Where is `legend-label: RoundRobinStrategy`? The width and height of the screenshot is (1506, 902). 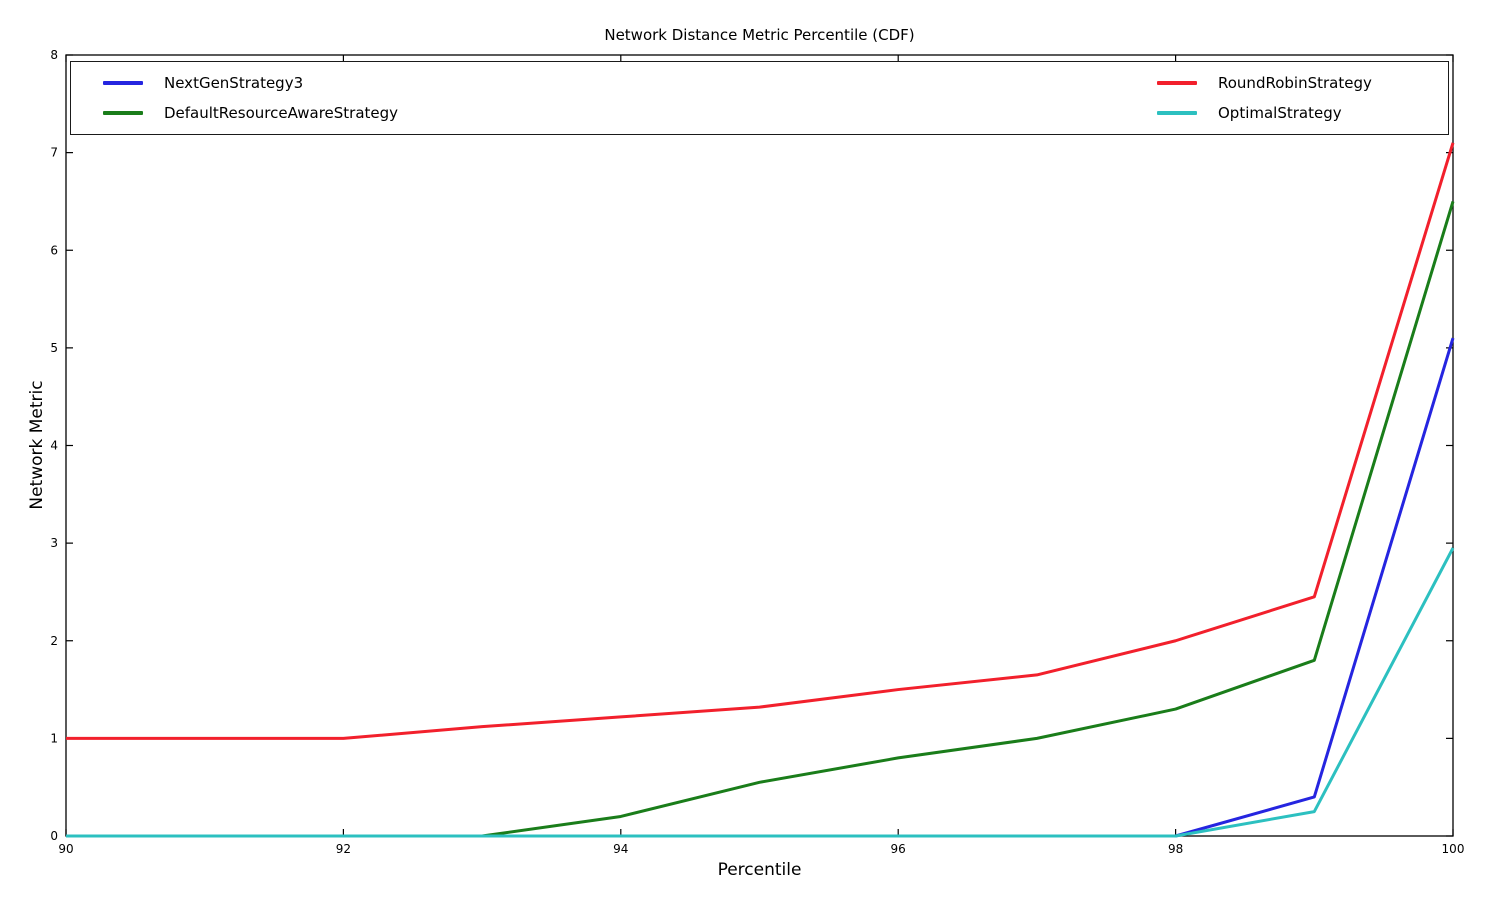
legend-label: RoundRobinStrategy is located at coordinates (1295, 83).